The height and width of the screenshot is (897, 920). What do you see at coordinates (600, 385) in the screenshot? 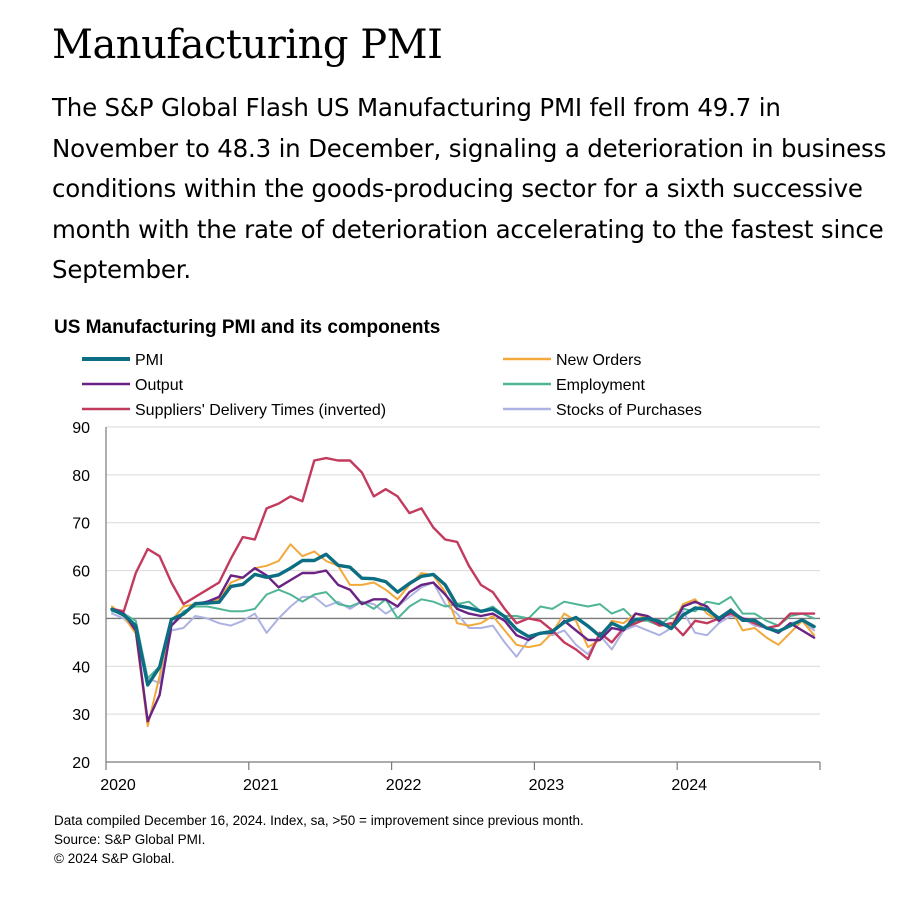
I see `legend-label: Employment` at bounding box center [600, 385].